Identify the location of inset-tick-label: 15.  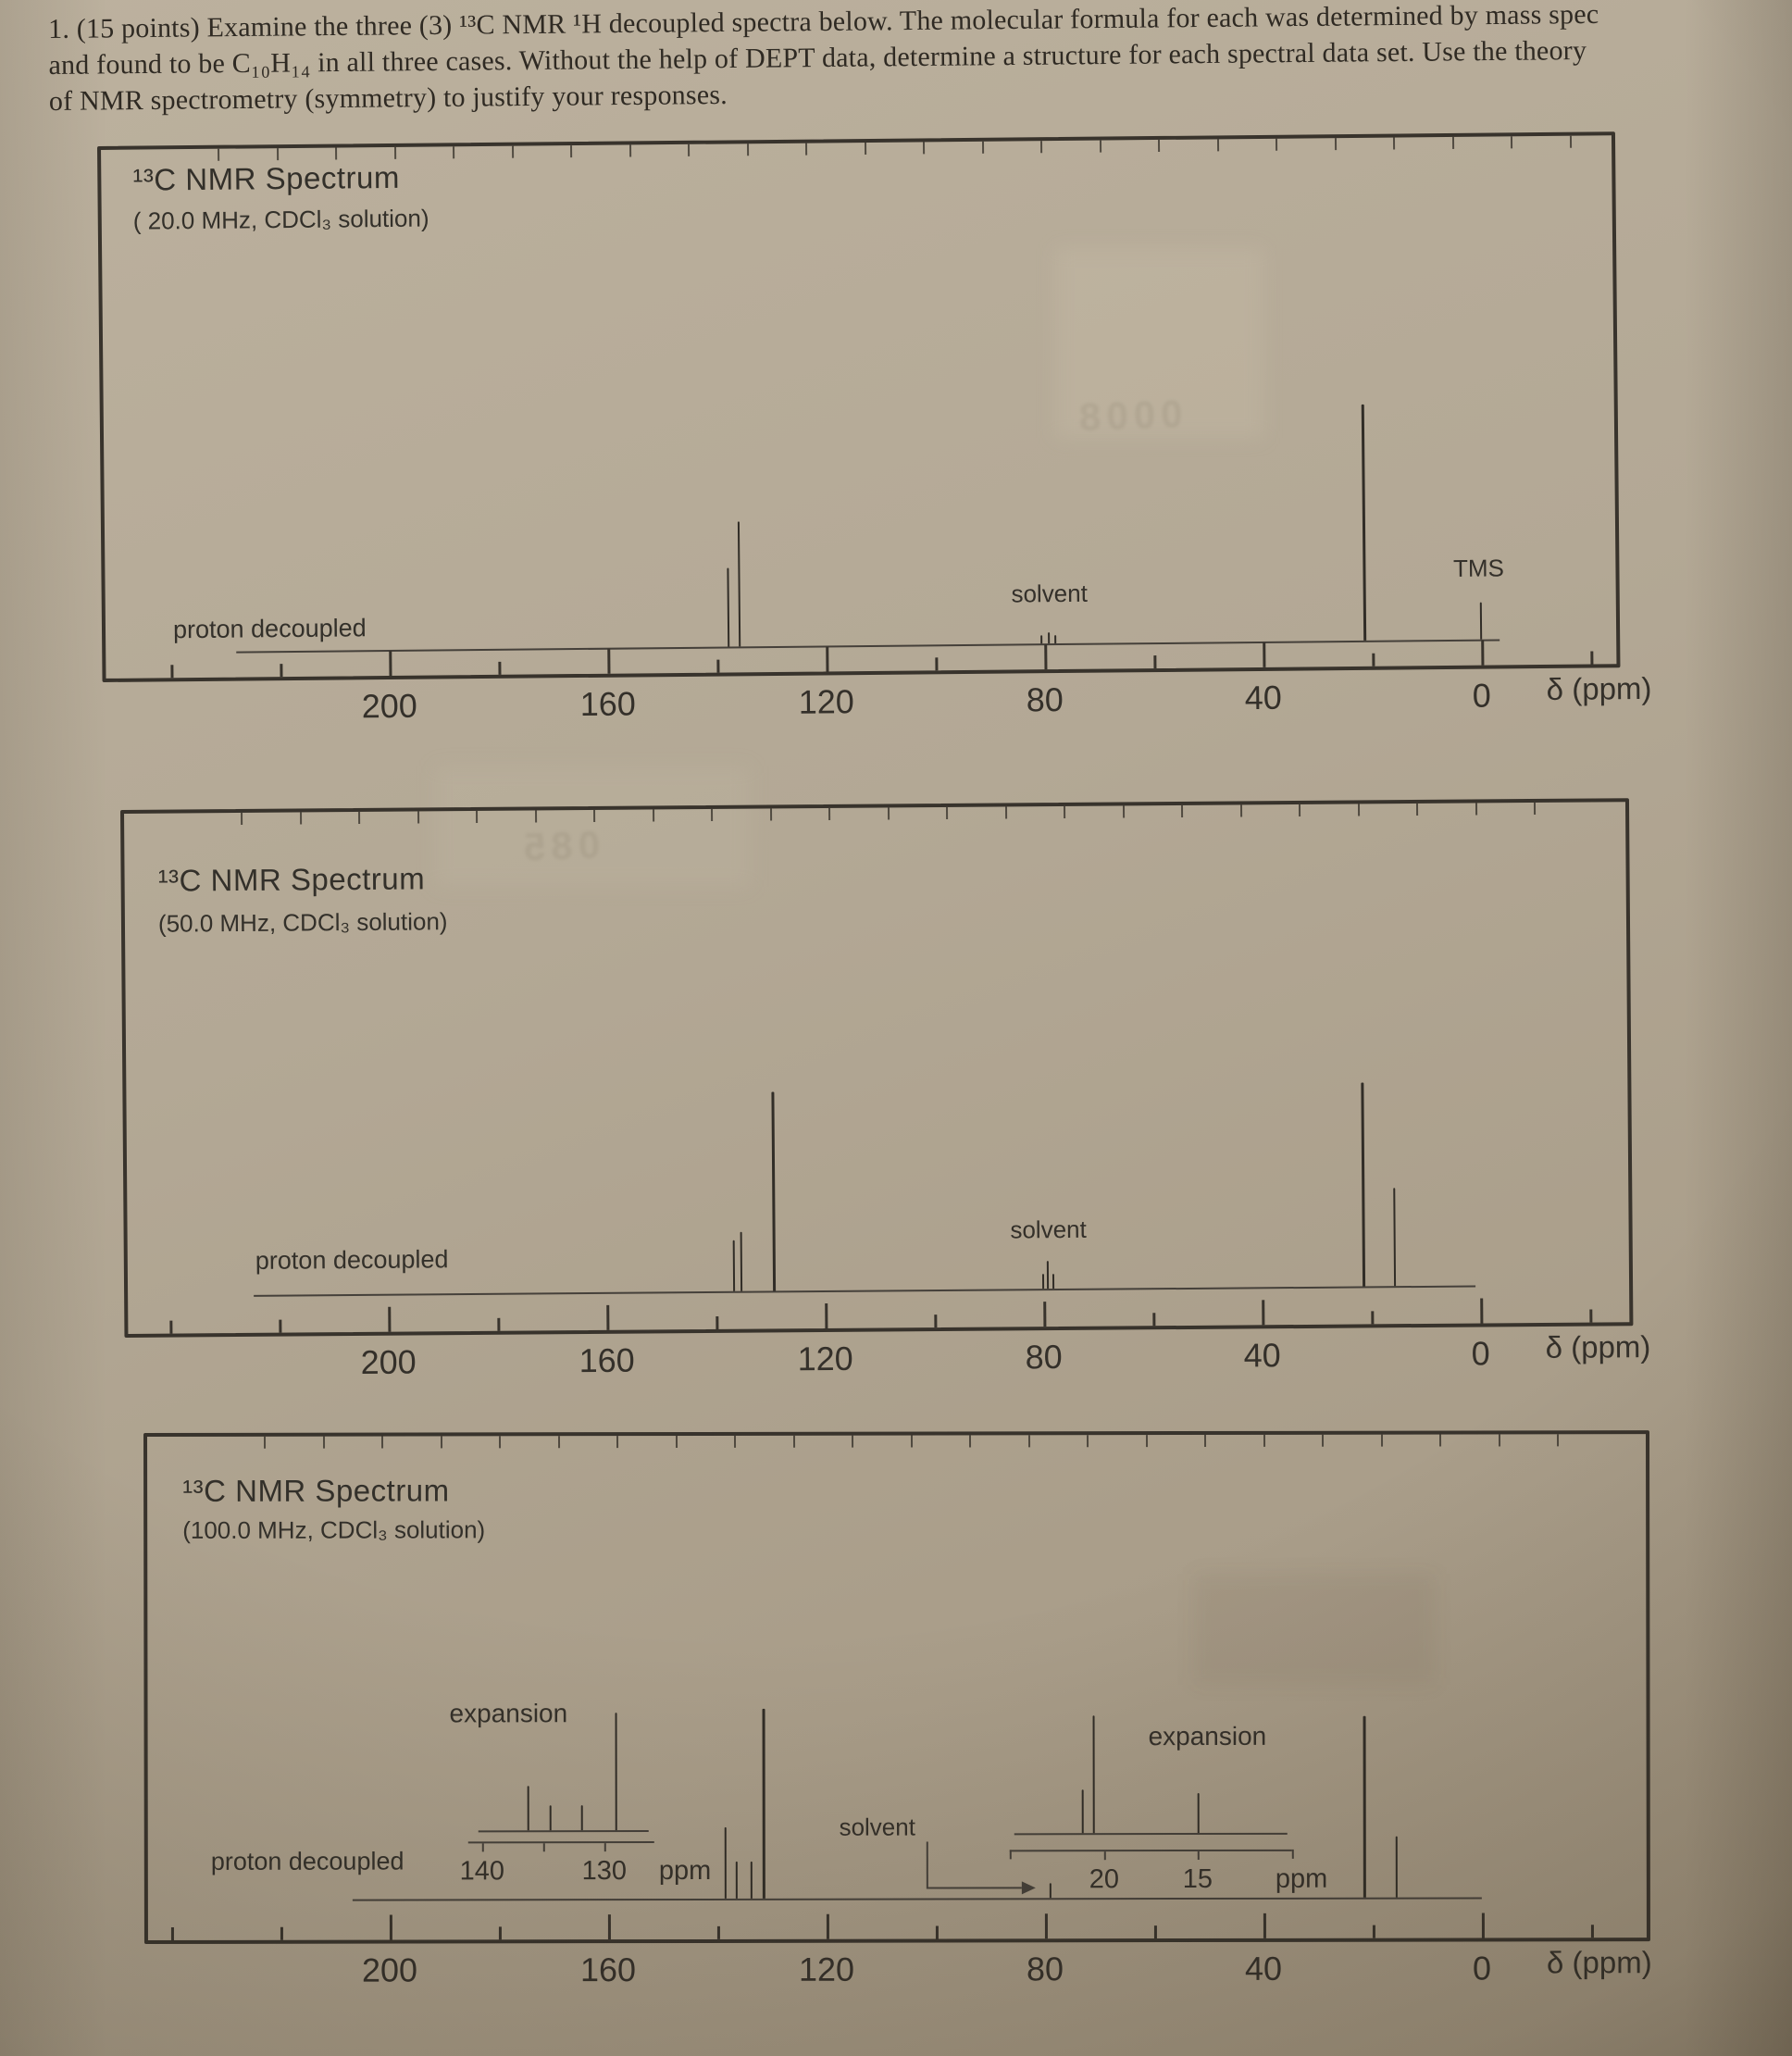
(1197, 1879).